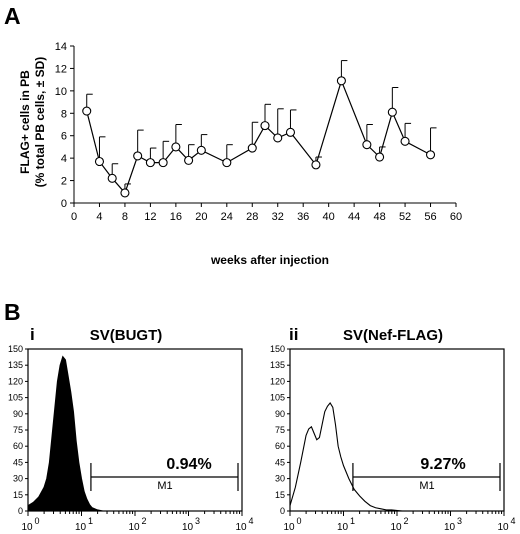 This screenshot has width=520, height=534. What do you see at coordinates (164, 486) in the screenshot?
I see `gate-label-i: M1` at bounding box center [164, 486].